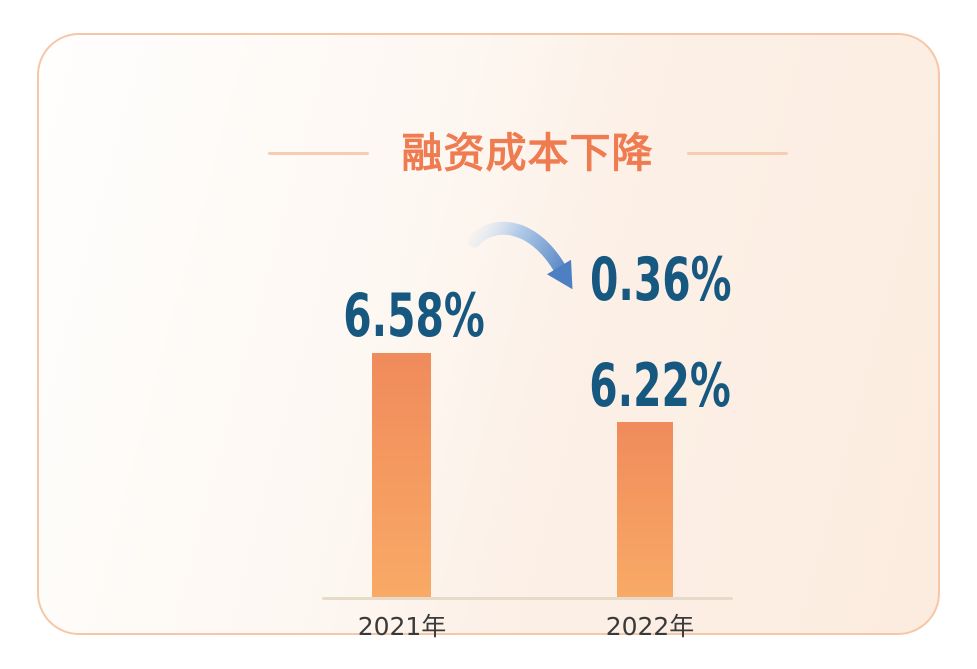 Image resolution: width=977 pixels, height=669 pixels. Describe the element at coordinates (650, 626) in the screenshot. I see `category-label-2022: 2022年` at that location.